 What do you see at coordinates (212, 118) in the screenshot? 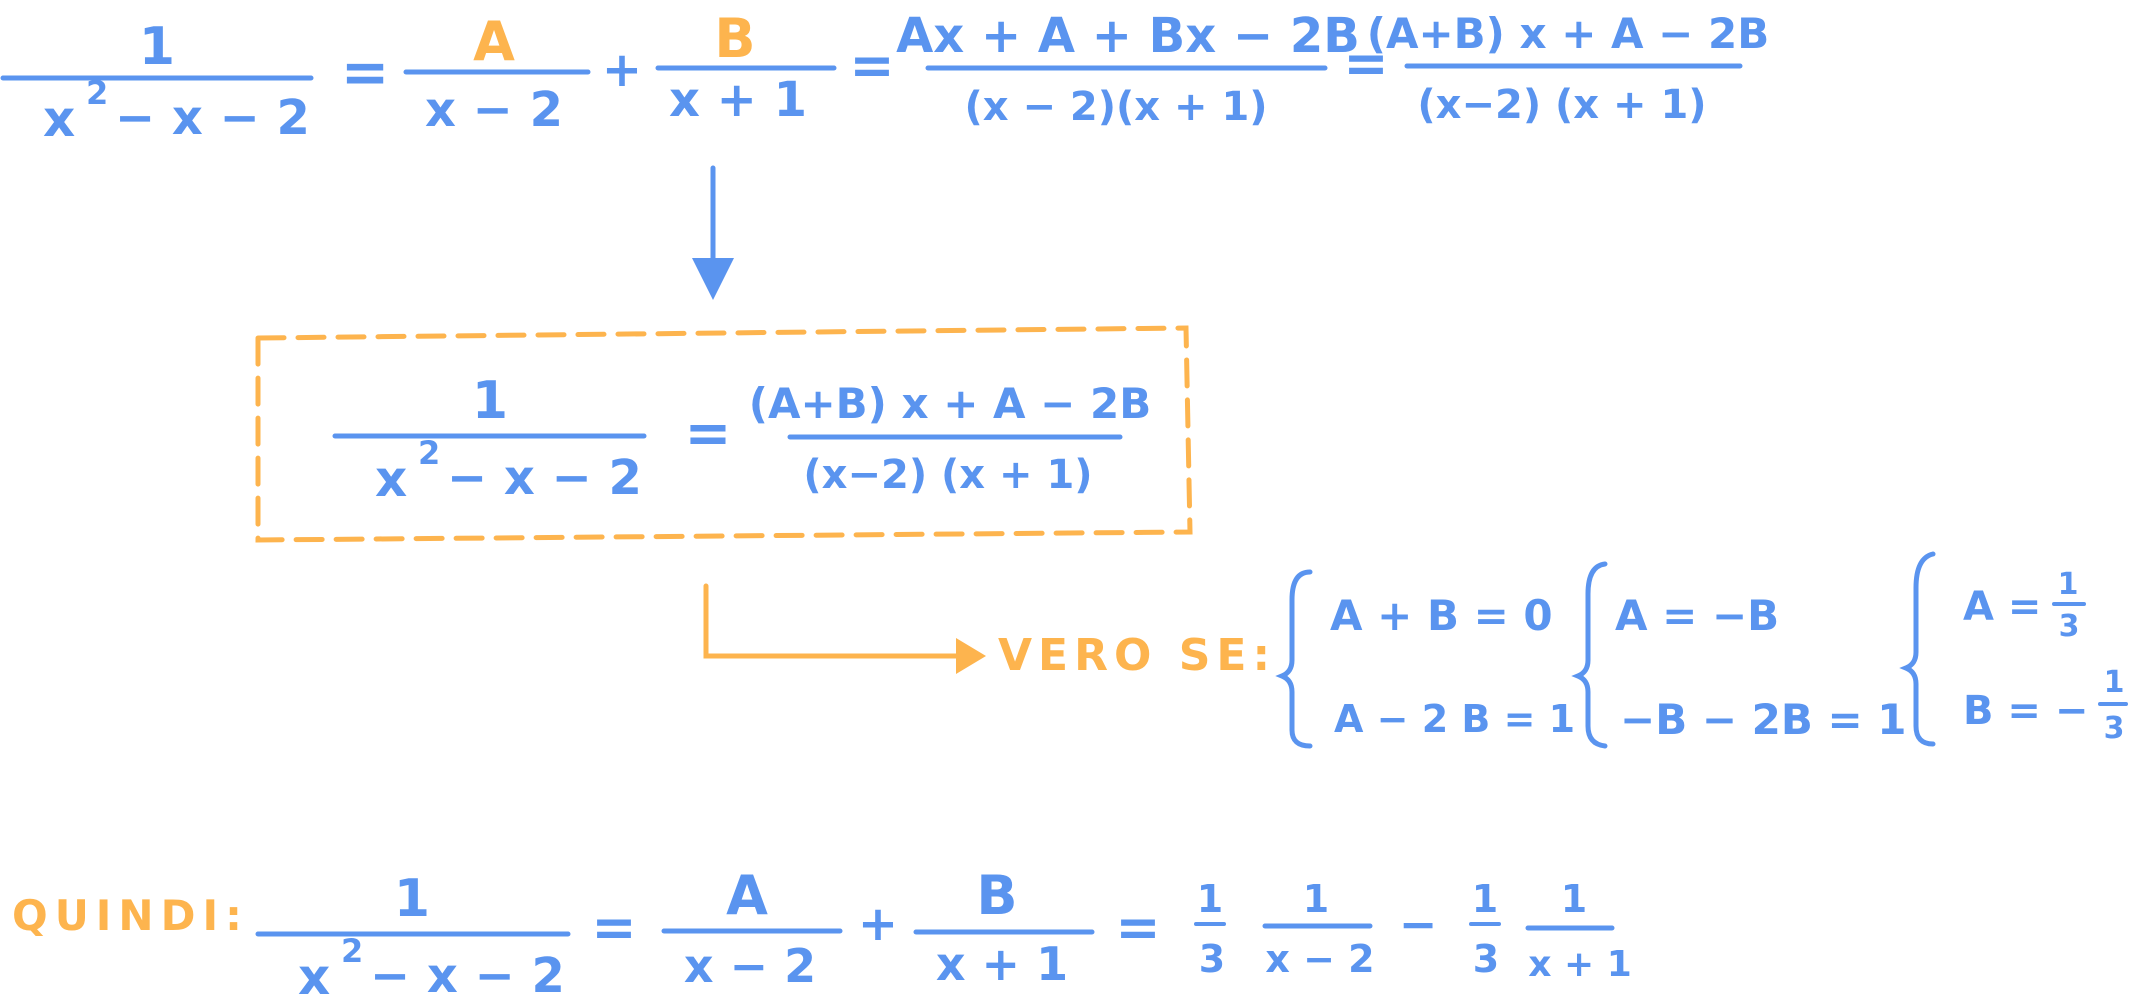
I see `row1-lhs-den-rest: − x − 2` at bounding box center [212, 118].